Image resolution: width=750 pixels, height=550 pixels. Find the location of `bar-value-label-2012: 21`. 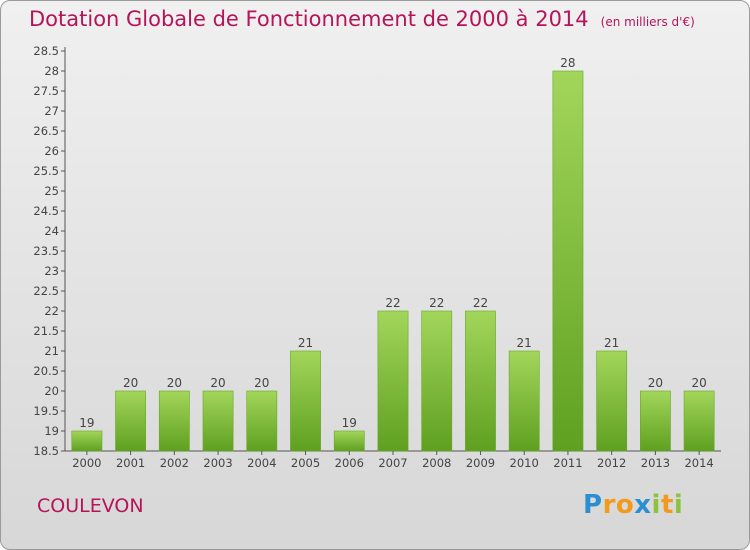

bar-value-label-2012: 21 is located at coordinates (611, 343).